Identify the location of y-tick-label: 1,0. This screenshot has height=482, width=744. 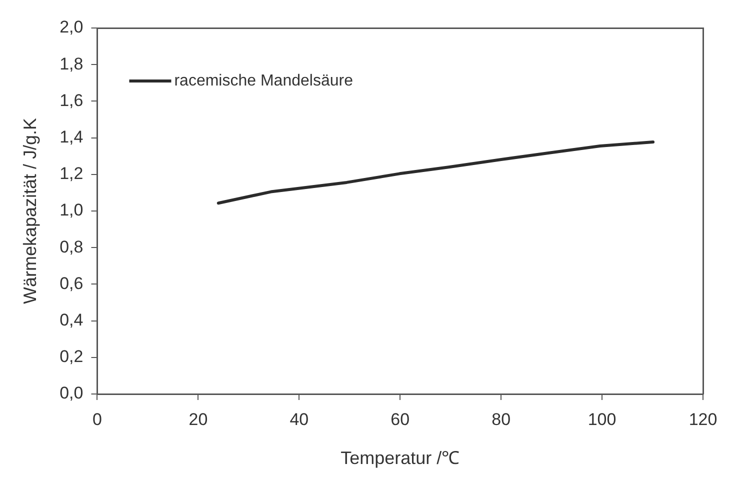
(72, 210).